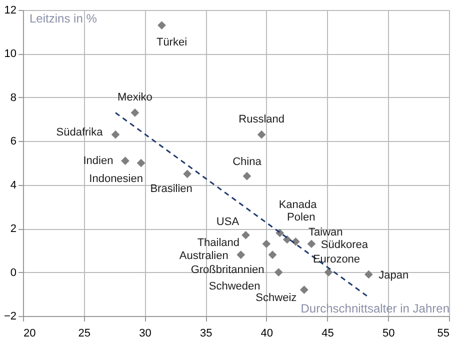 The height and width of the screenshot is (346, 461). I want to click on annotation: Südkorea, so click(344, 244).